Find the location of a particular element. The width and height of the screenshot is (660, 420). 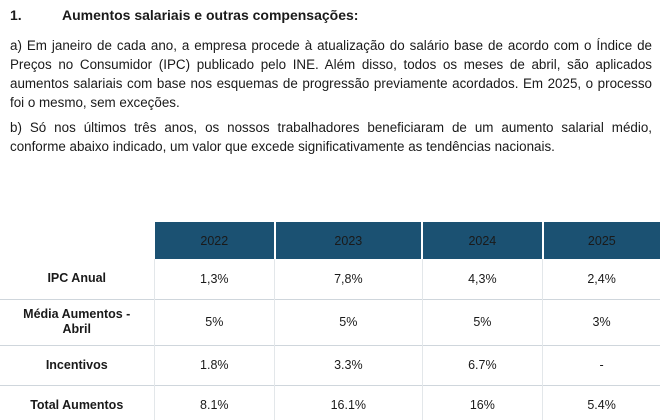

row-label: Média Aumentos - Abril is located at coordinates (77, 321).